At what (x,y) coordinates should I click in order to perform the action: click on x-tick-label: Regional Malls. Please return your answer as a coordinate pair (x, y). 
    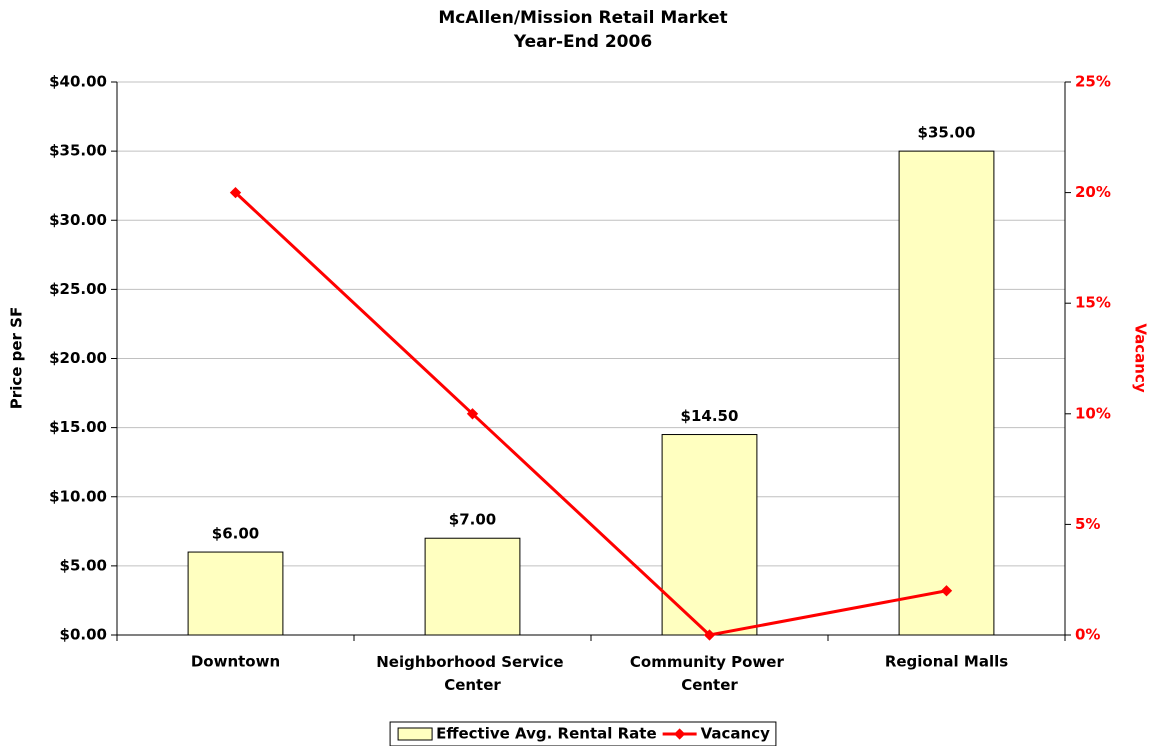
    Looking at the image, I should click on (946, 662).